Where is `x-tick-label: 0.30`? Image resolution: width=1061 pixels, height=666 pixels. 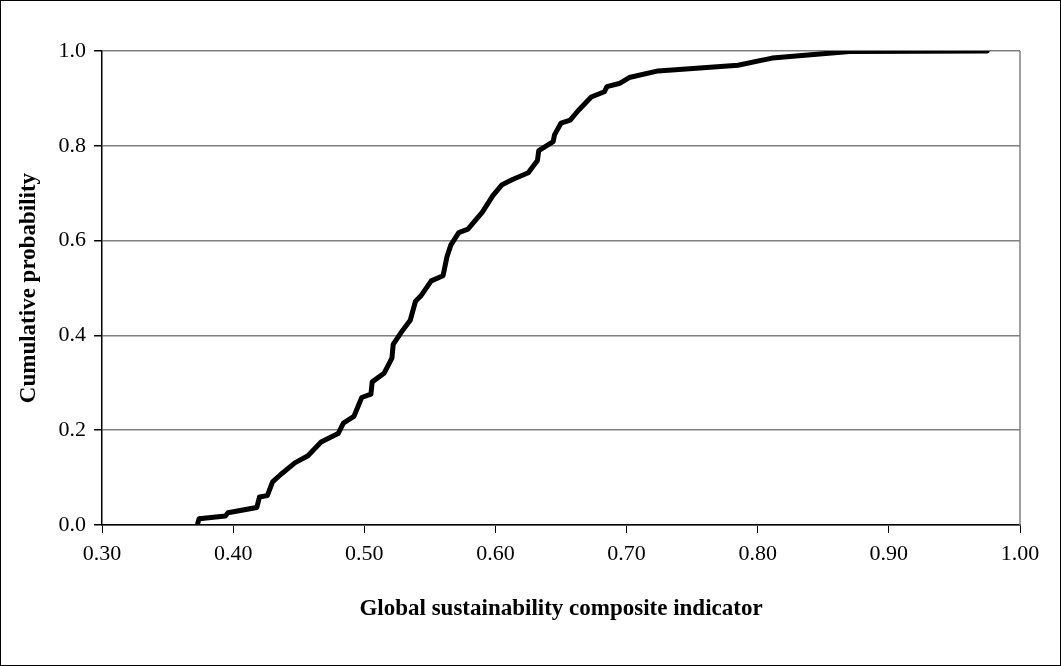 x-tick-label: 0.30 is located at coordinates (102, 552).